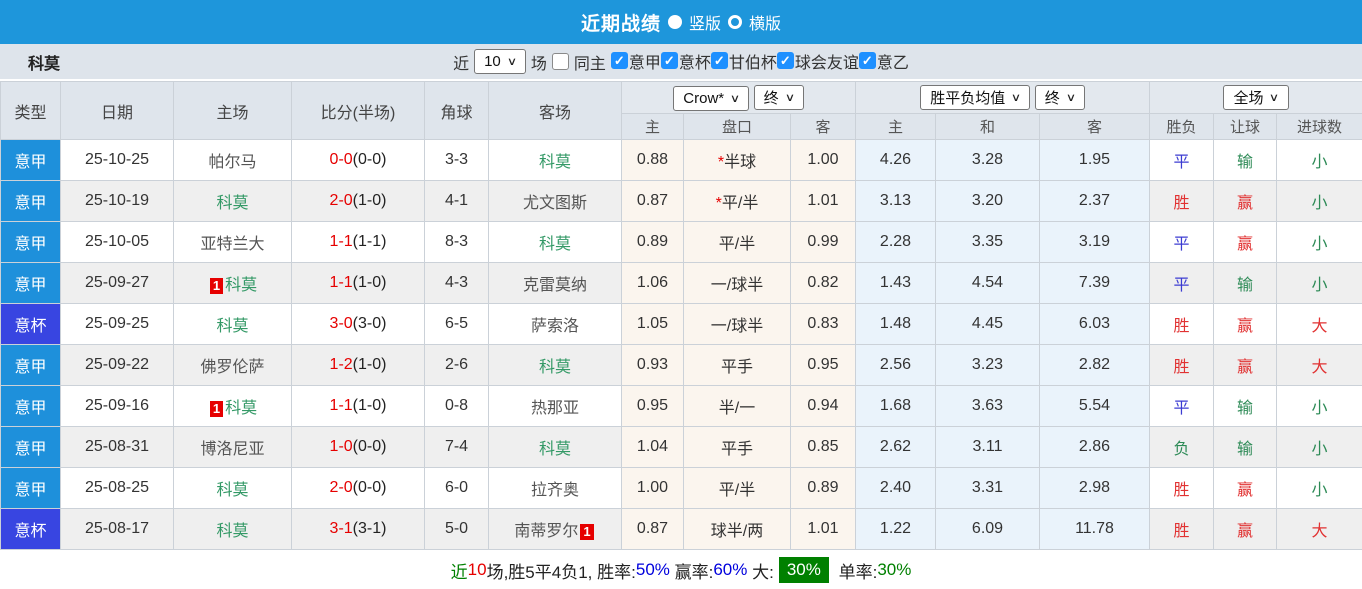 The image size is (1362, 589). Describe the element at coordinates (500, 61) in the screenshot. I see `match-count-select: 10 ∨` at that location.